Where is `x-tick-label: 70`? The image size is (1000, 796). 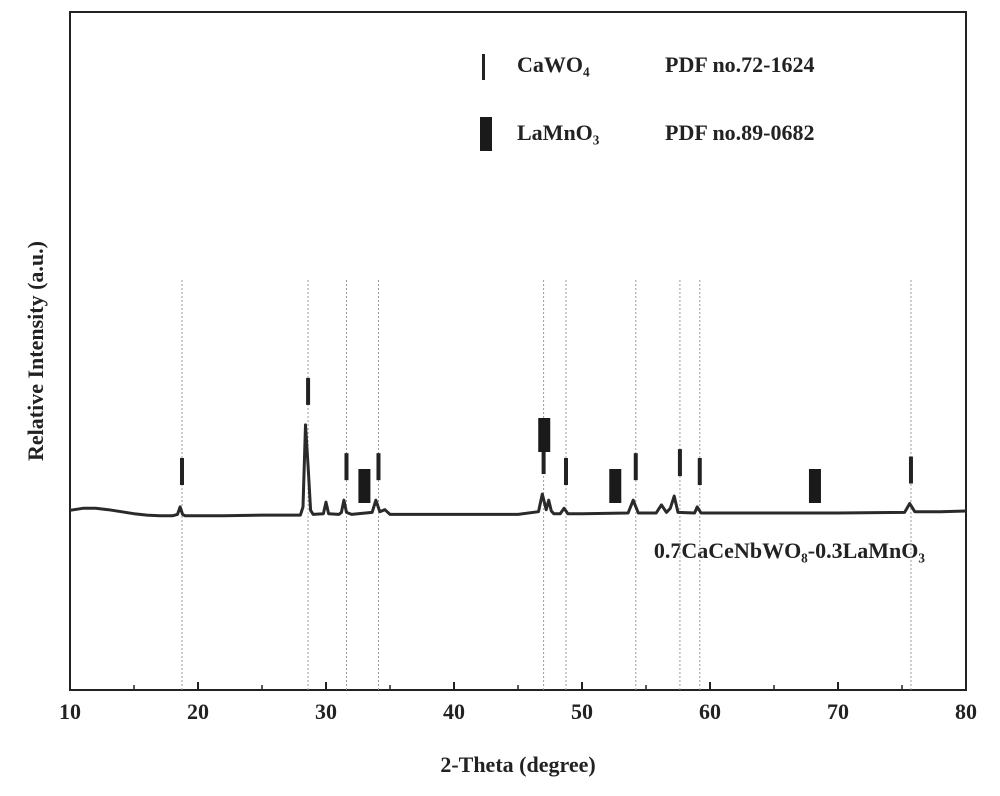 x-tick-label: 70 is located at coordinates (838, 711).